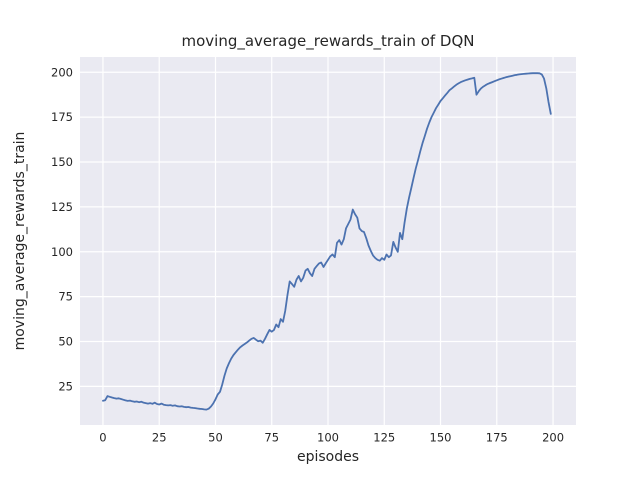 Image resolution: width=640 pixels, height=480 pixels. I want to click on x-tick-label: 0, so click(102, 438).